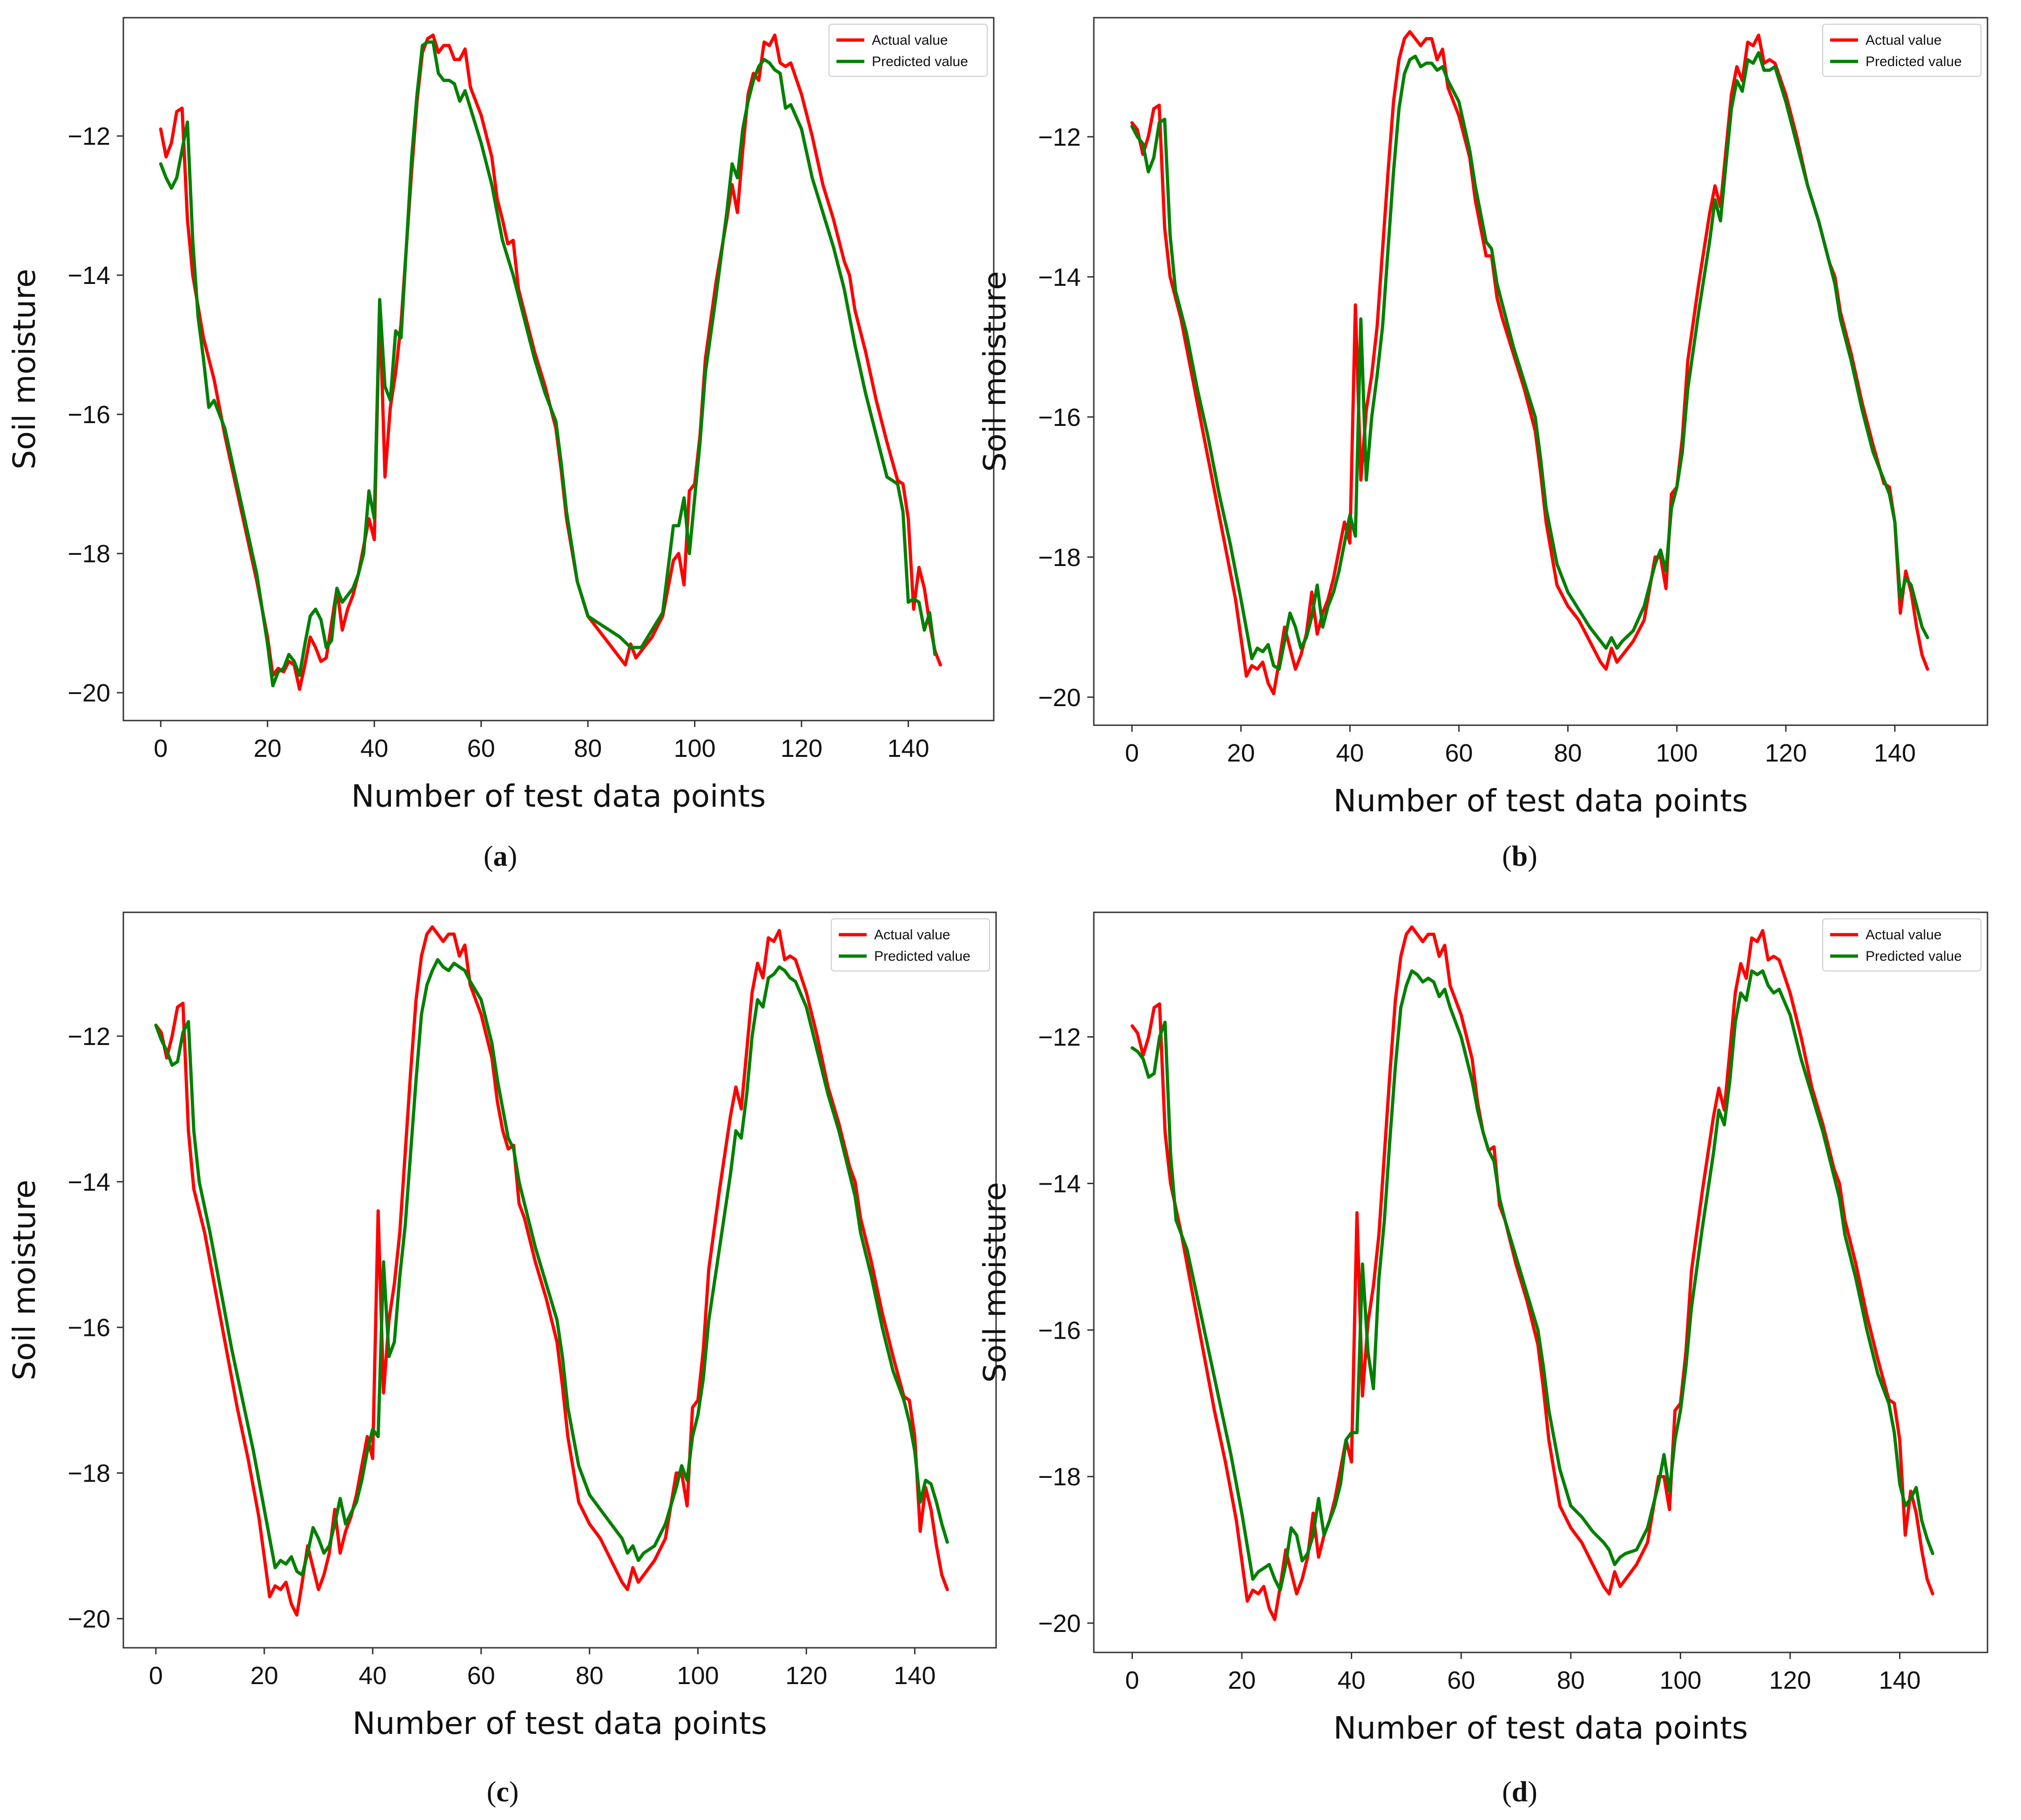 This screenshot has height=1820, width=2021. I want to click on caption-letter: d, so click(1520, 1792).